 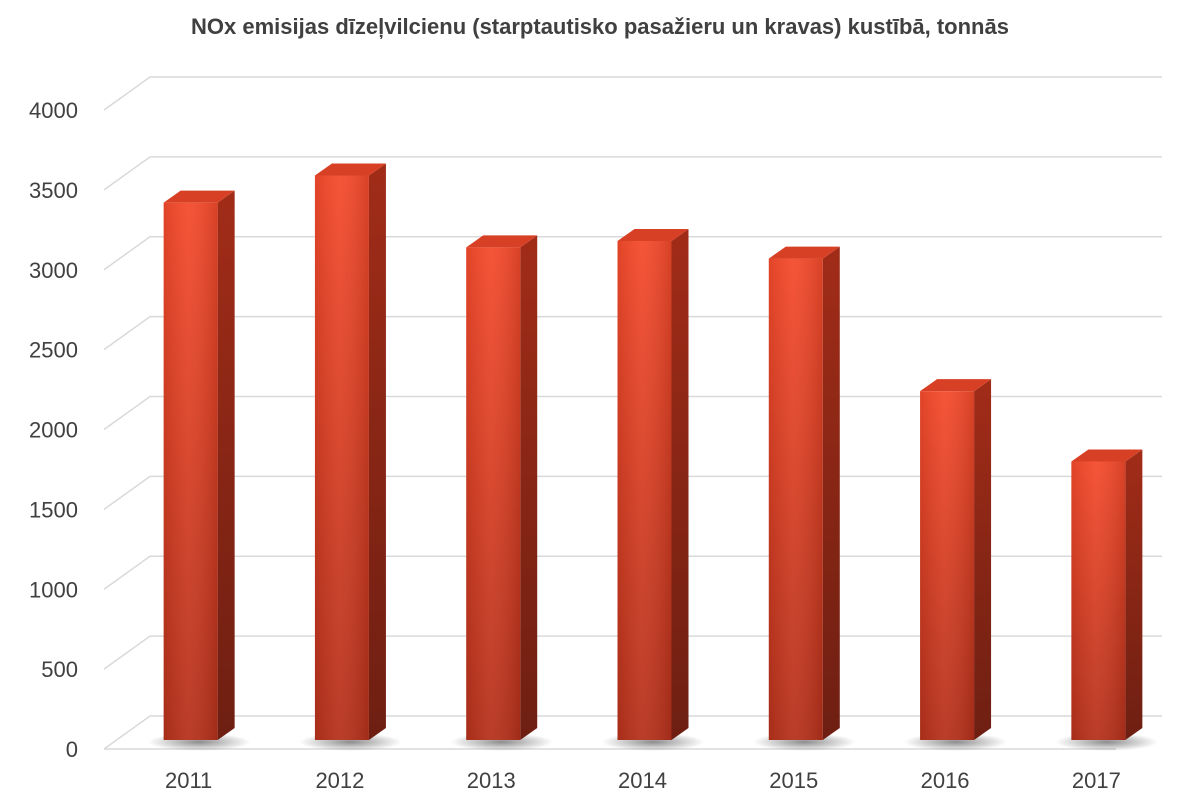 What do you see at coordinates (53, 190) in the screenshot?
I see `y-tick-label: 3500` at bounding box center [53, 190].